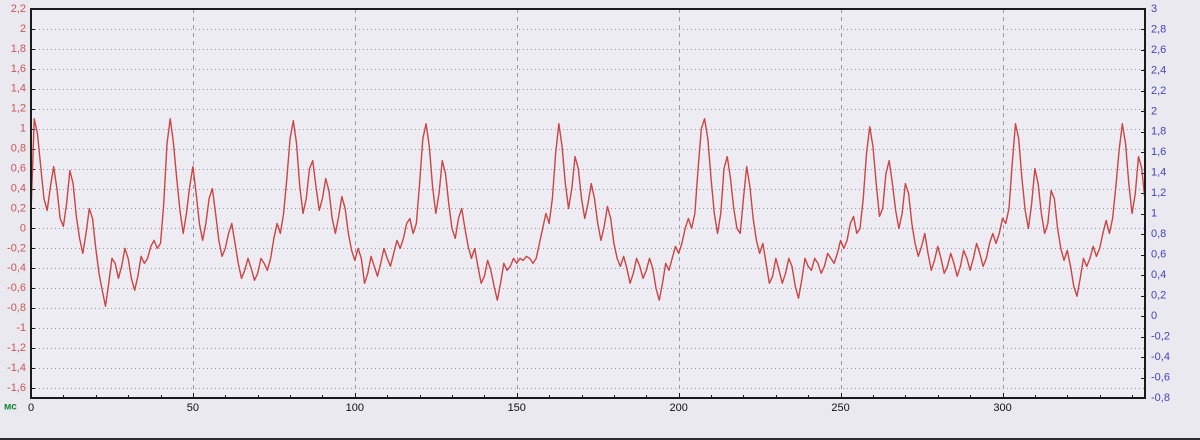 This screenshot has height=440, width=1200. What do you see at coordinates (1158, 91) in the screenshot?
I see `y-axis-right-tick-label: 2,2` at bounding box center [1158, 91].